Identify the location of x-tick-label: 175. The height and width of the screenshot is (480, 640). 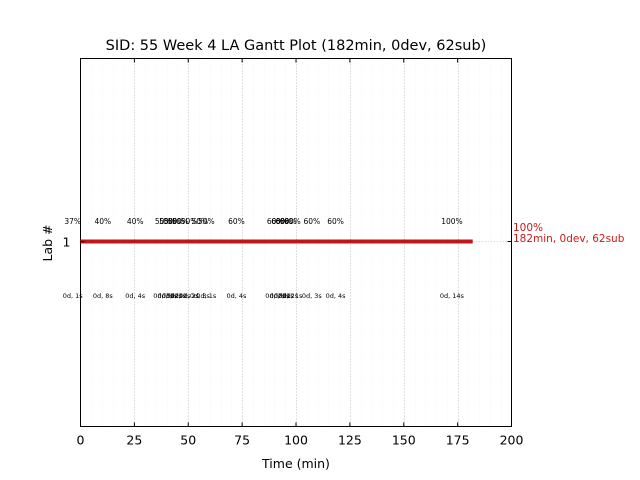
(458, 440).